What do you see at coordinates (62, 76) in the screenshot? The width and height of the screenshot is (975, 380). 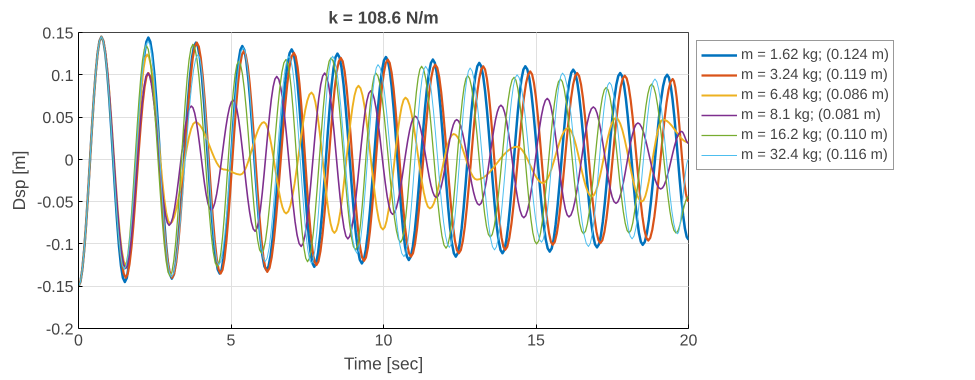 I see `y-tick-label: 0.1` at bounding box center [62, 76].